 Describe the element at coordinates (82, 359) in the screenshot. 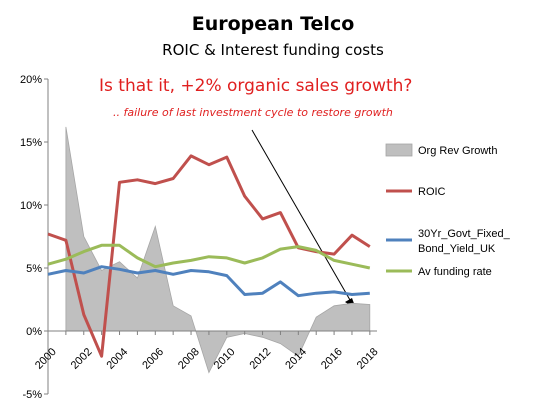

I see `x-tick-label: 2002` at that location.